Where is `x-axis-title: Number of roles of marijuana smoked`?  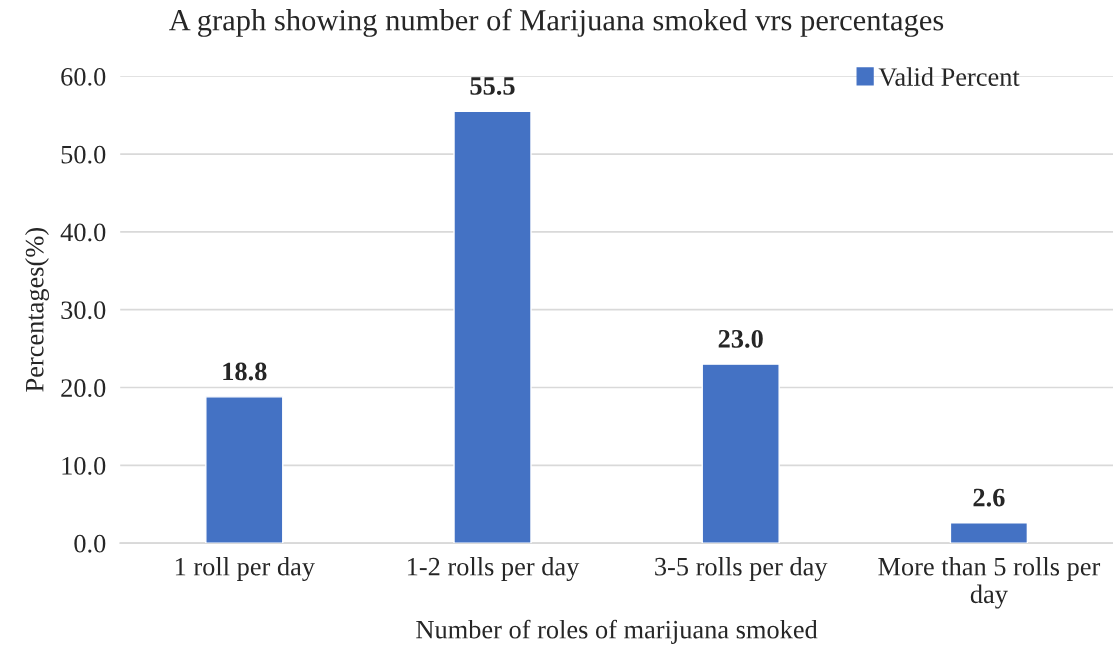 x-axis-title: Number of roles of marijuana smoked is located at coordinates (617, 631).